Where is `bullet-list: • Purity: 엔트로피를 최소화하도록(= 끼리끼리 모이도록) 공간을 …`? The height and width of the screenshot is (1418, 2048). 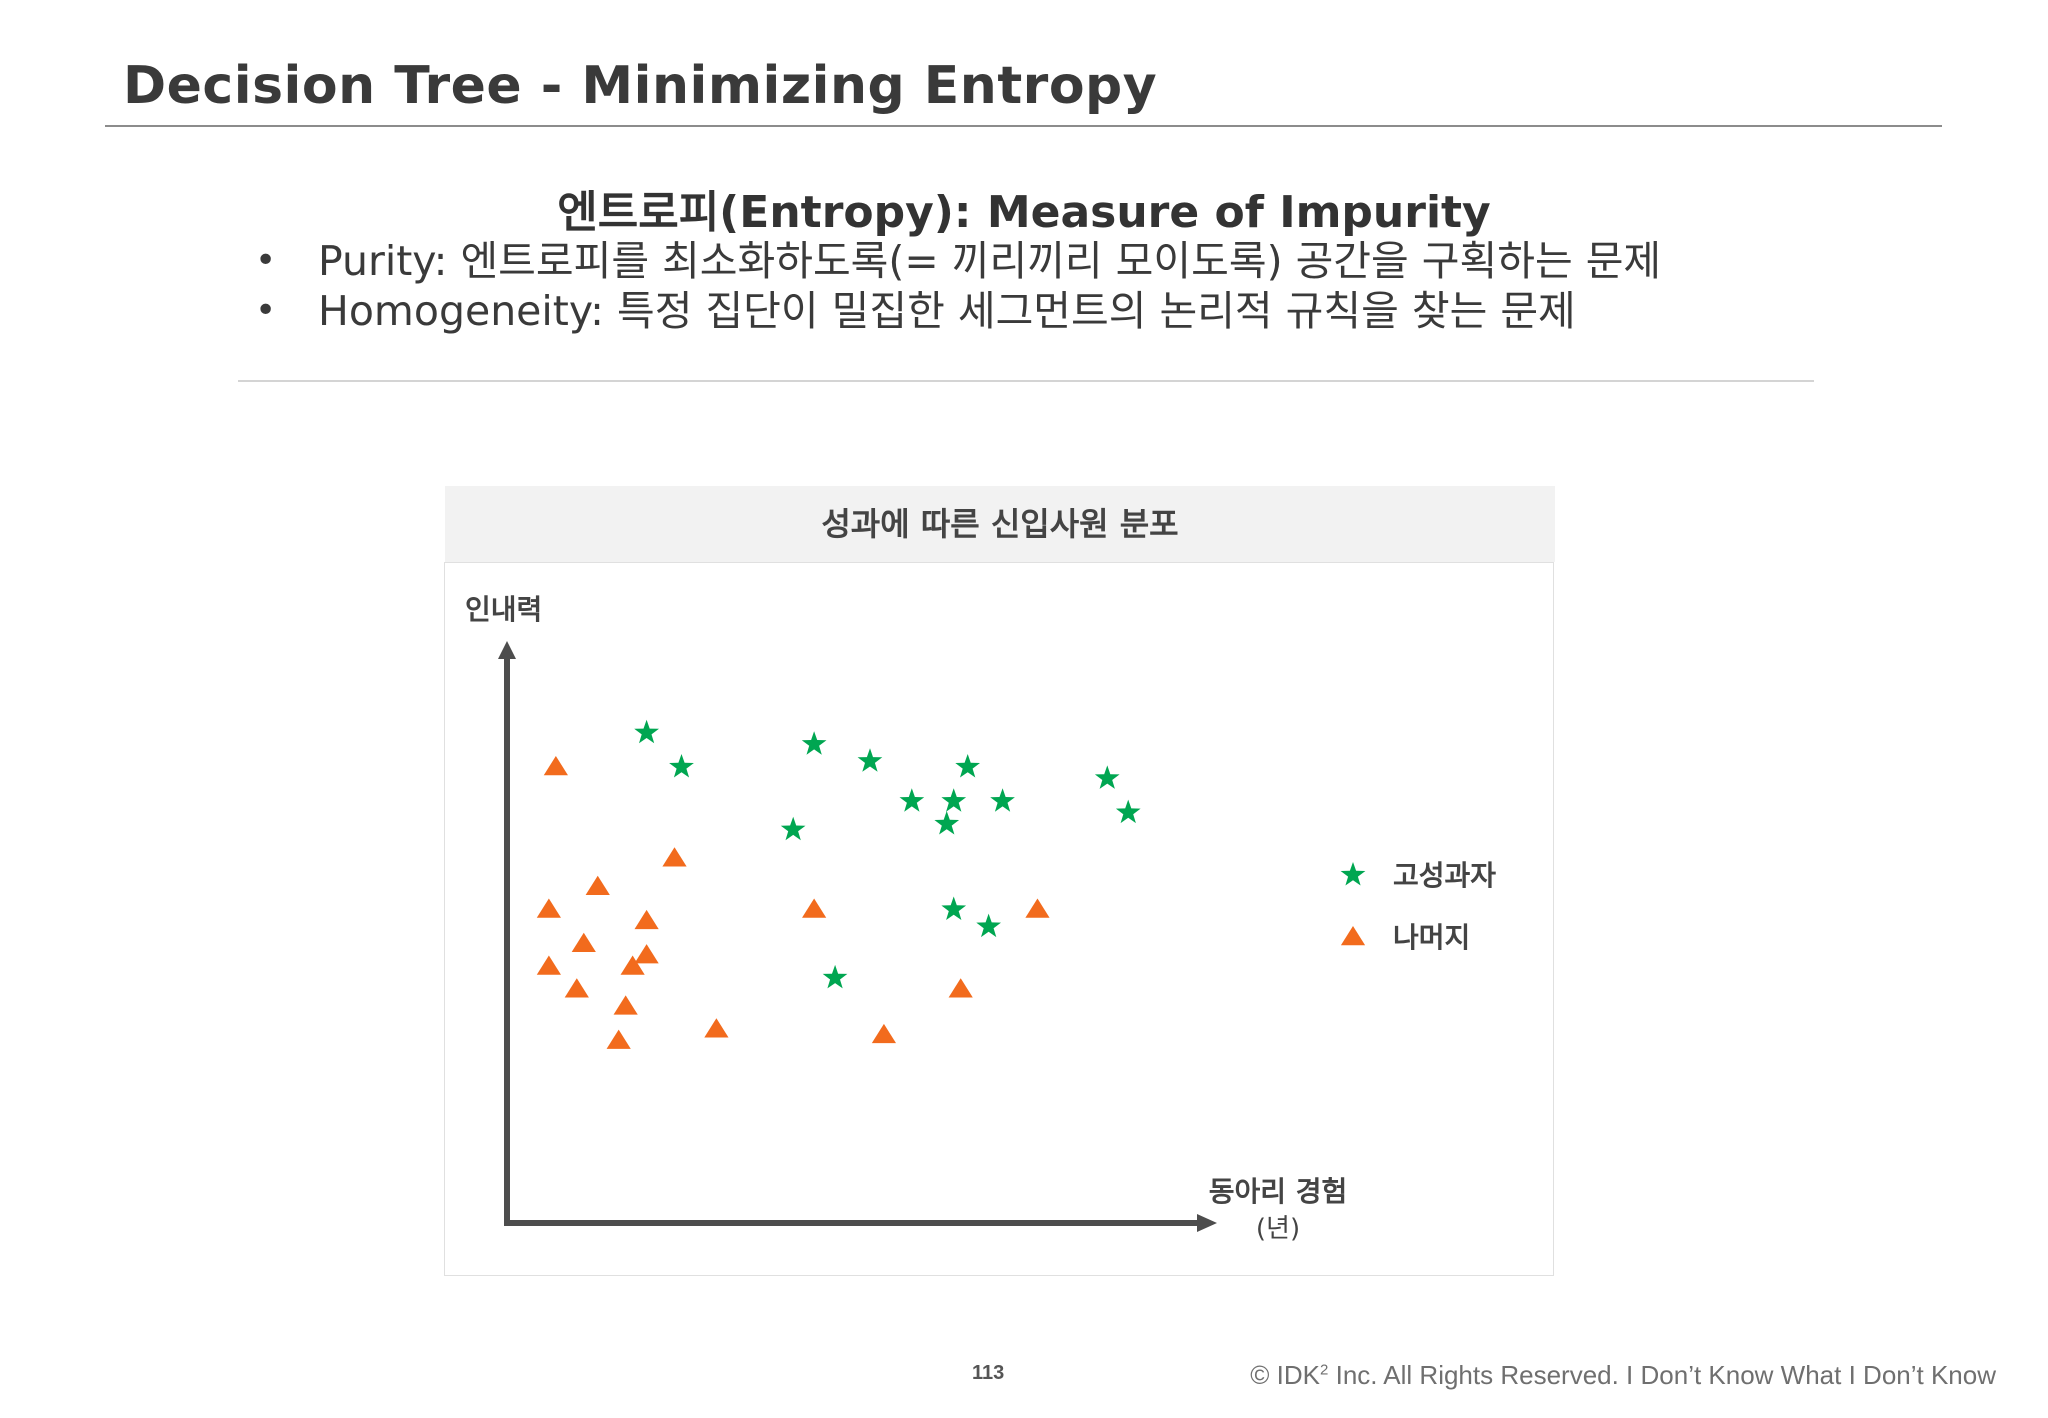
bullet-list: • Purity: 엔트로피를 최소화하도록(= 끼리끼리 모이도록) 공간을 … is located at coordinates (955, 286).